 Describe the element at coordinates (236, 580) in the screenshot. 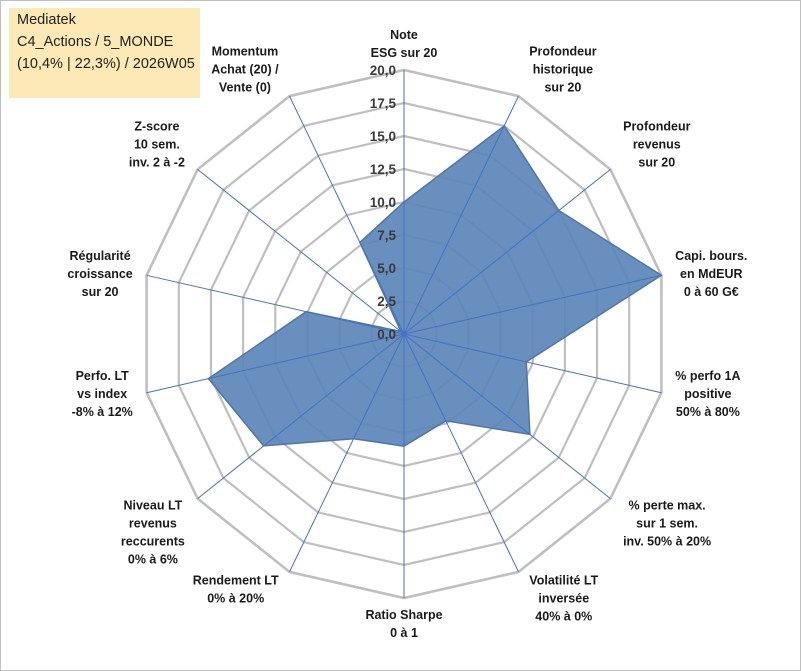

I see `axis-label-line: Rendement LT` at that location.